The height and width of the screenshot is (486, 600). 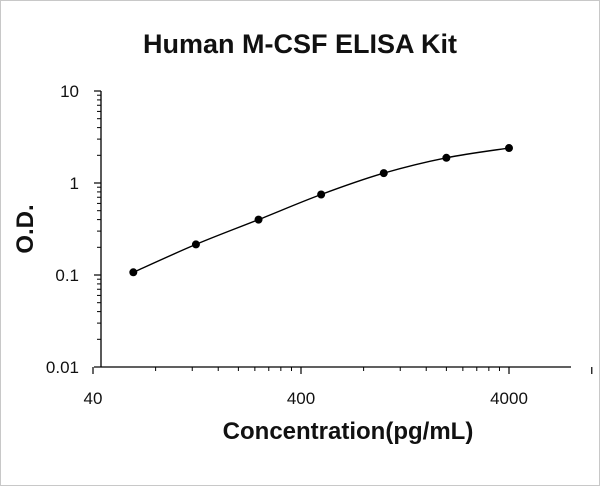 I want to click on x-tick-labels: 40 400 4000, so click(x=306, y=398).